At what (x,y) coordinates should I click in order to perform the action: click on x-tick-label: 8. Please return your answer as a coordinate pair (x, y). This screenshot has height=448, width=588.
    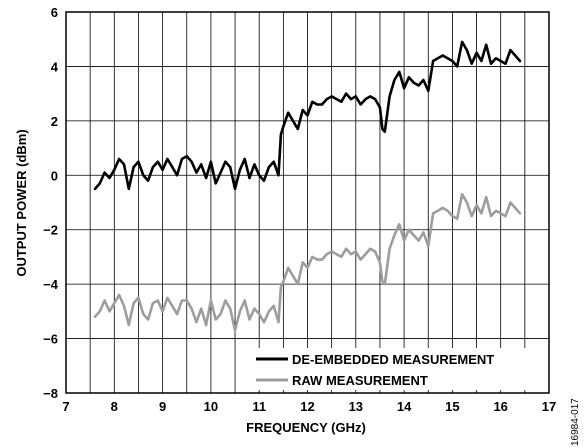
    Looking at the image, I should click on (114, 406).